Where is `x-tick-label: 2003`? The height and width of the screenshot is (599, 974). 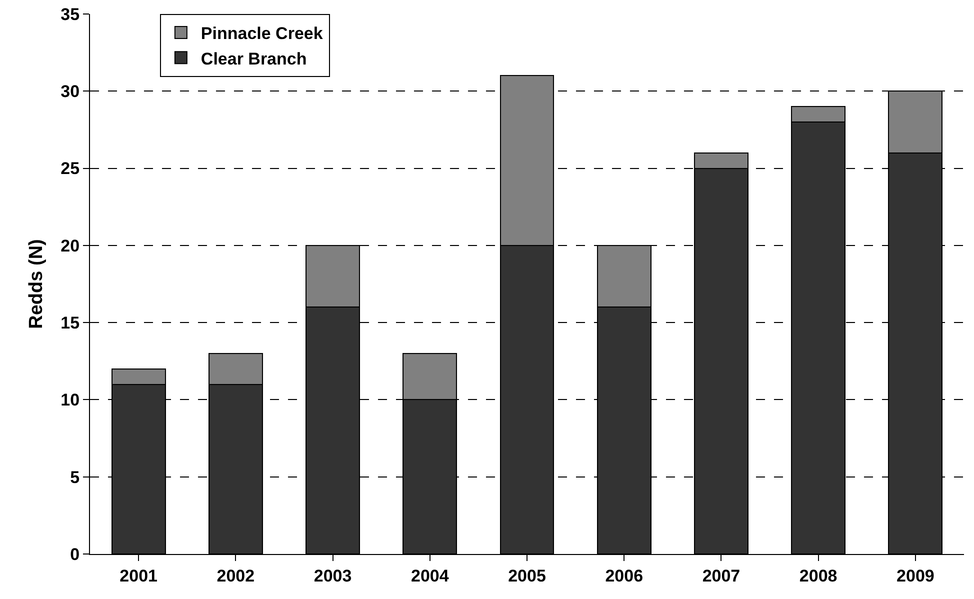
x-tick-label: 2003 is located at coordinates (333, 576).